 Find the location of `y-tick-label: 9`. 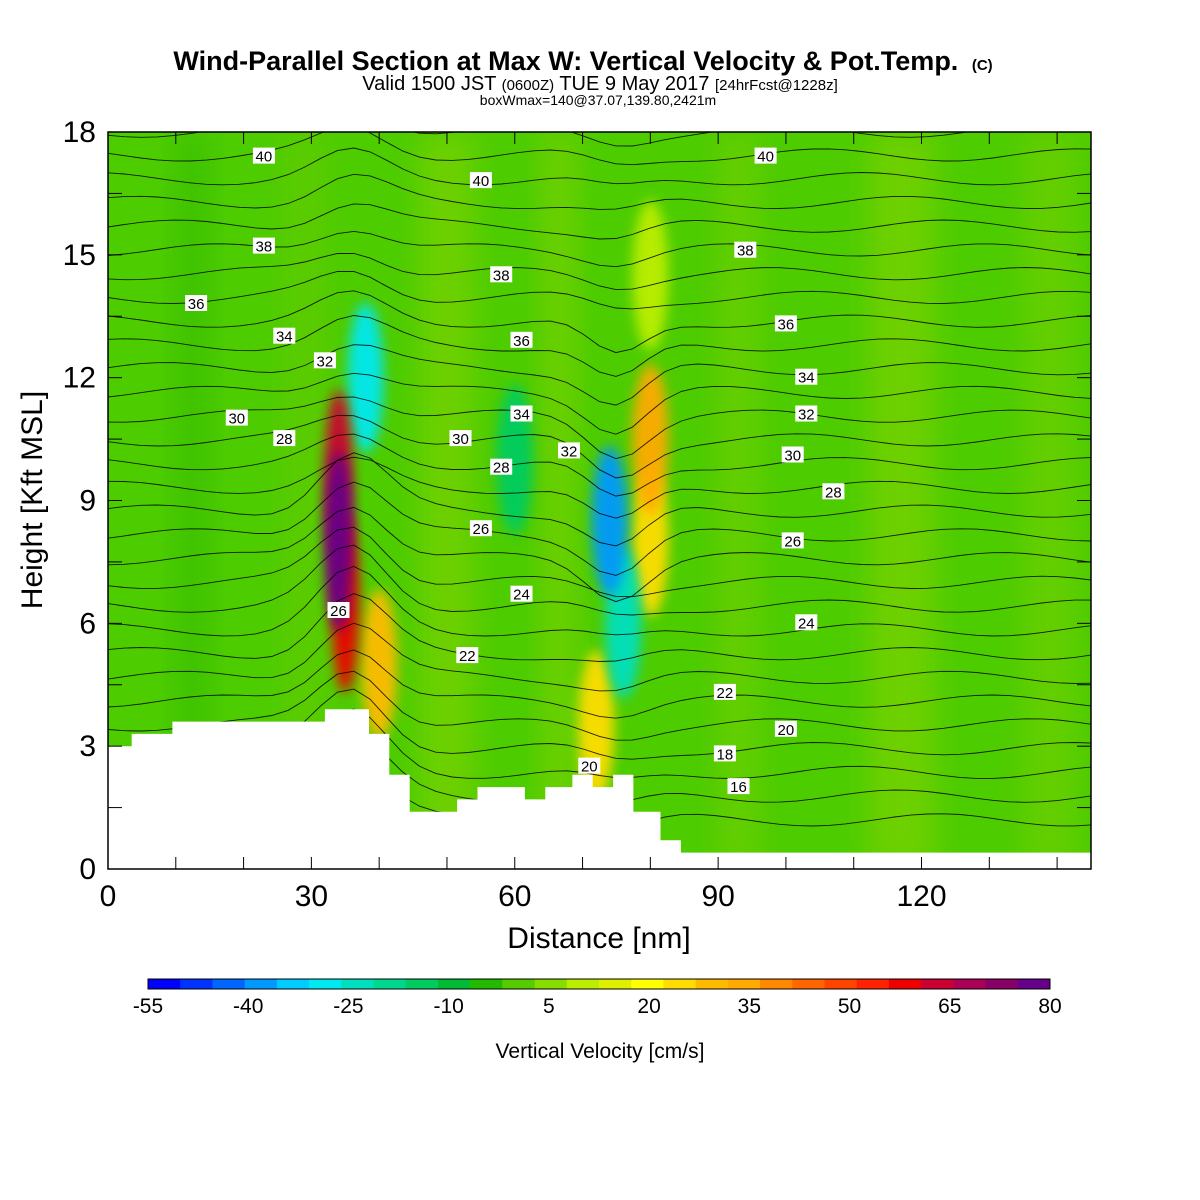

y-tick-label: 9 is located at coordinates (87, 501).